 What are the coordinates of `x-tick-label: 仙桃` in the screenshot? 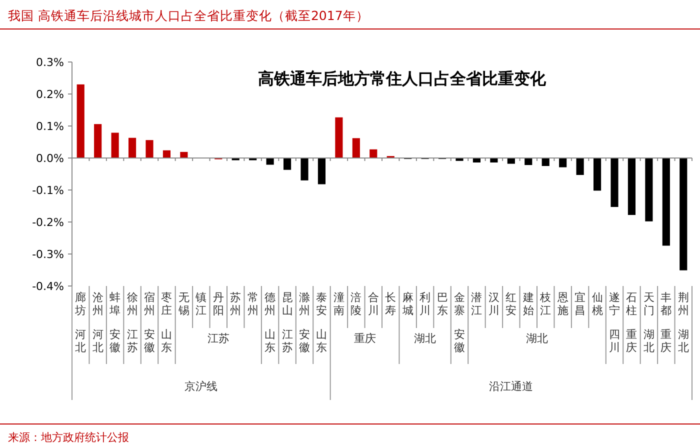 It's located at (597, 304).